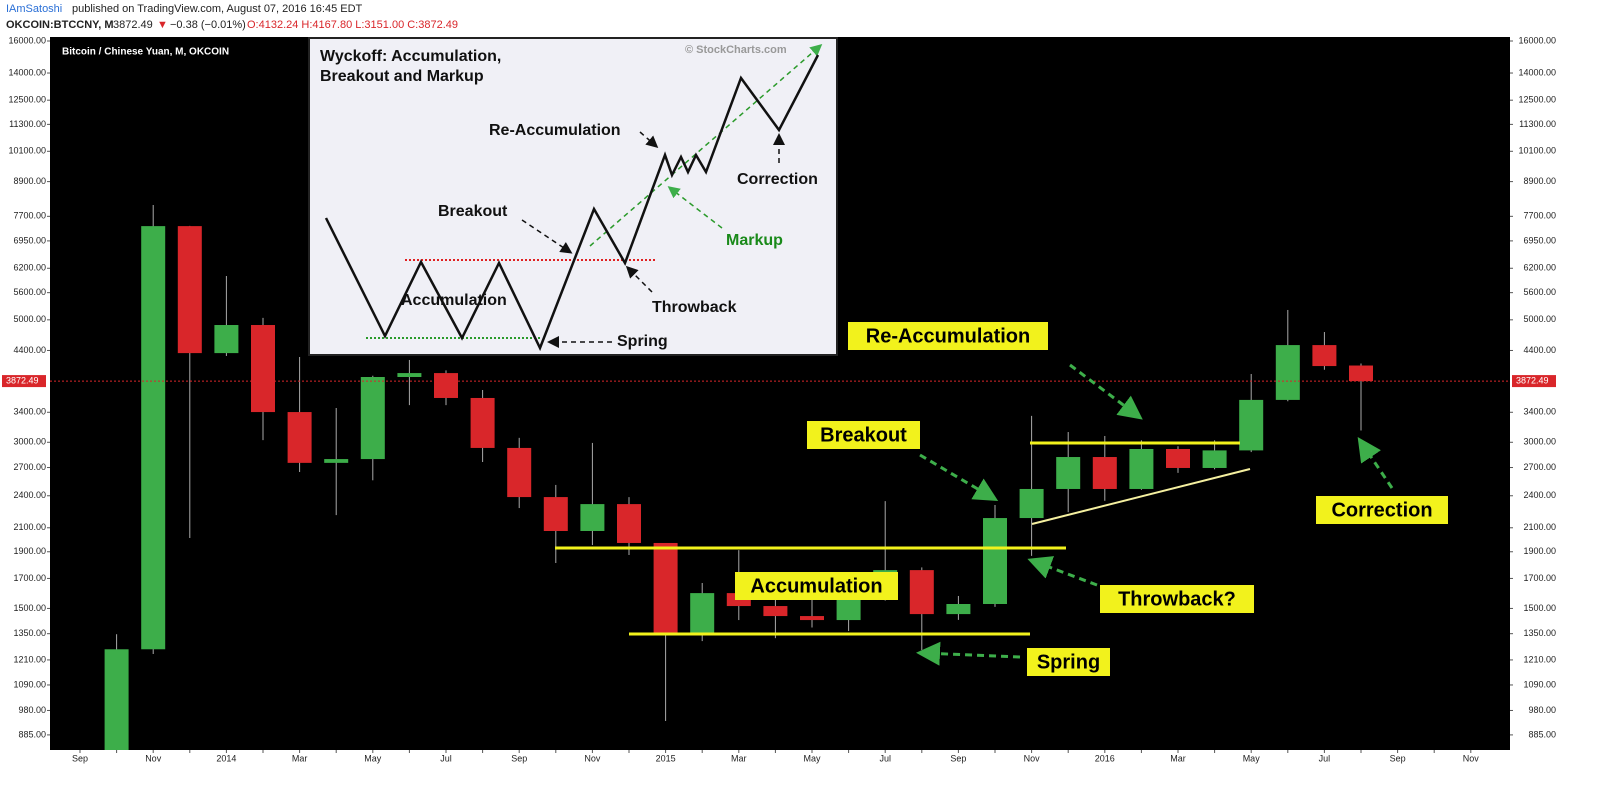 This screenshot has height=787, width=1600. What do you see at coordinates (145, 52) in the screenshot?
I see `chart-title: Bitcoin / Chinese Yuan, M, OKCOIN` at bounding box center [145, 52].